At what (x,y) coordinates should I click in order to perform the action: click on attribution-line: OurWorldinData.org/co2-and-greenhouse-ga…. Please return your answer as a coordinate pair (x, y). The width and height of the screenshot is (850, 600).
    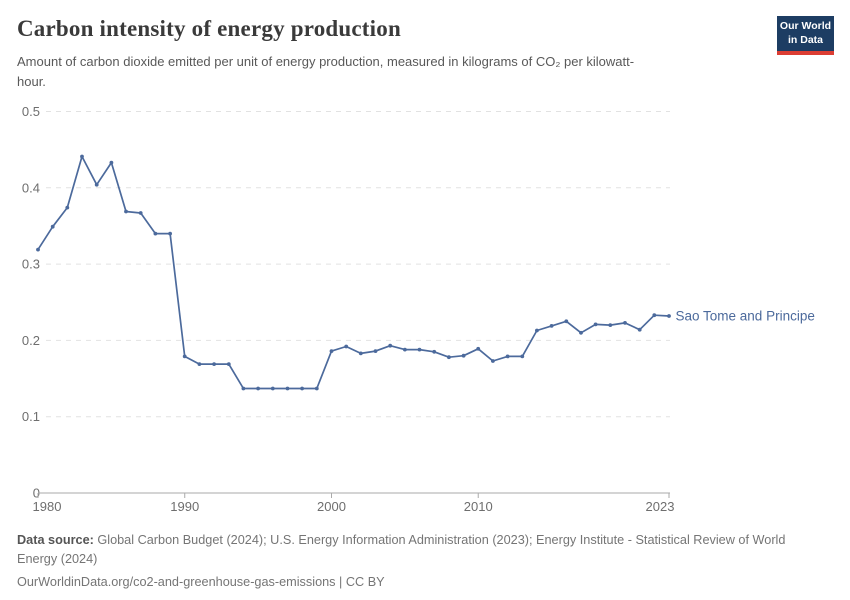
    Looking at the image, I should click on (201, 582).